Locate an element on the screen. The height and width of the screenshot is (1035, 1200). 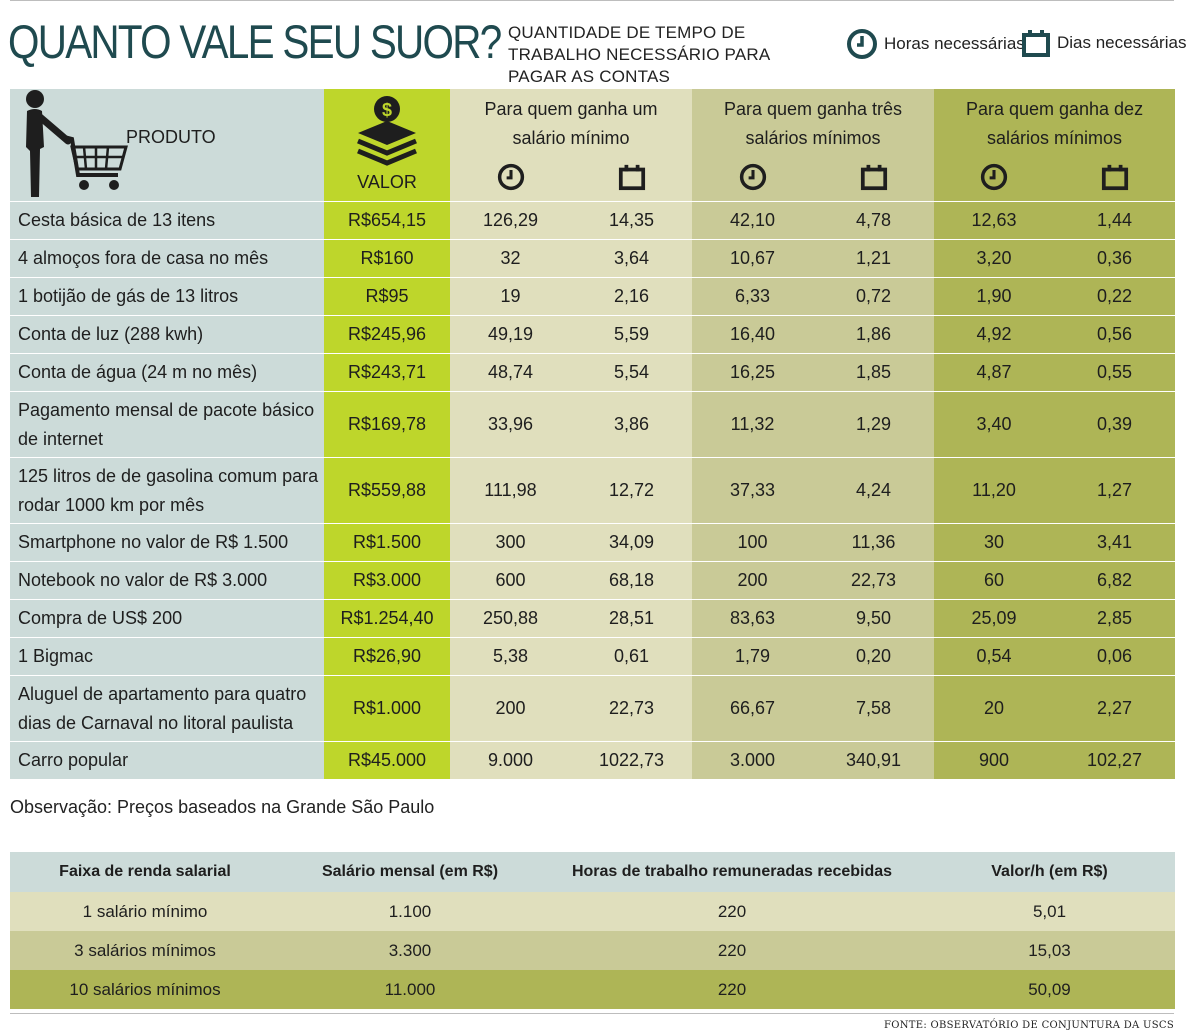
legend-days: Dias necessárias is located at coordinates (1103, 43).